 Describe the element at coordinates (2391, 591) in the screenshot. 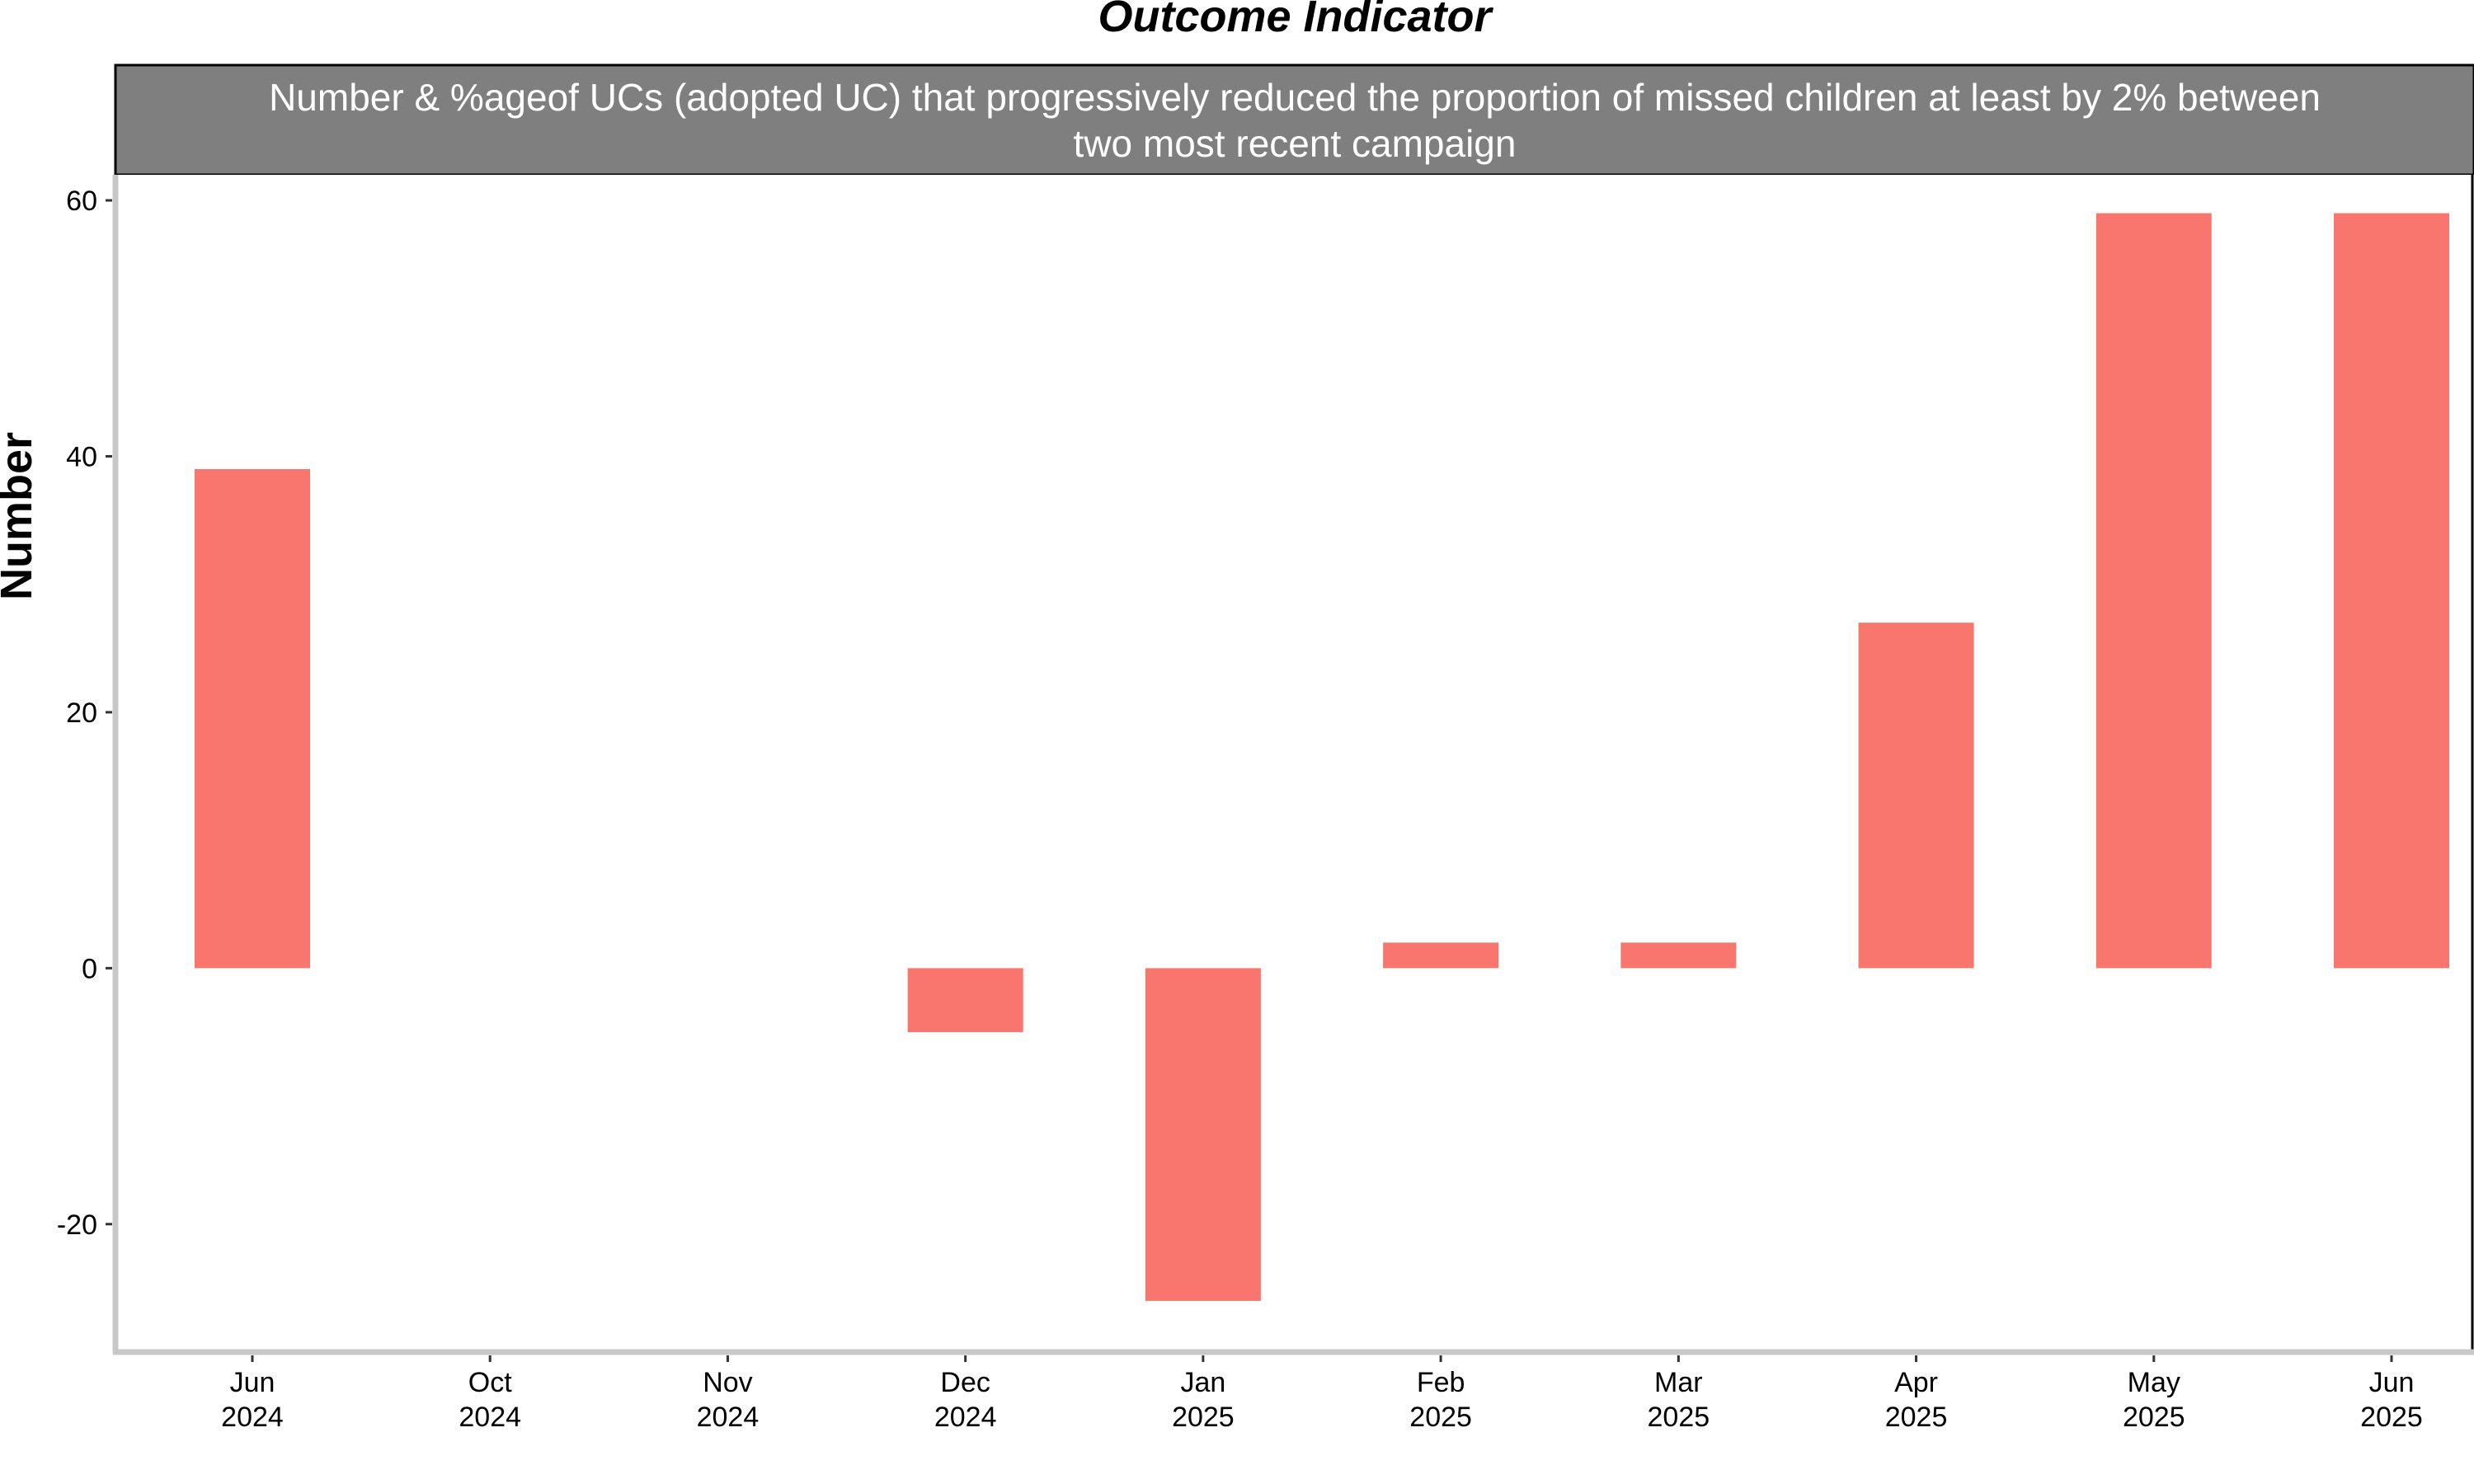

I see `bar-jun-2025` at that location.